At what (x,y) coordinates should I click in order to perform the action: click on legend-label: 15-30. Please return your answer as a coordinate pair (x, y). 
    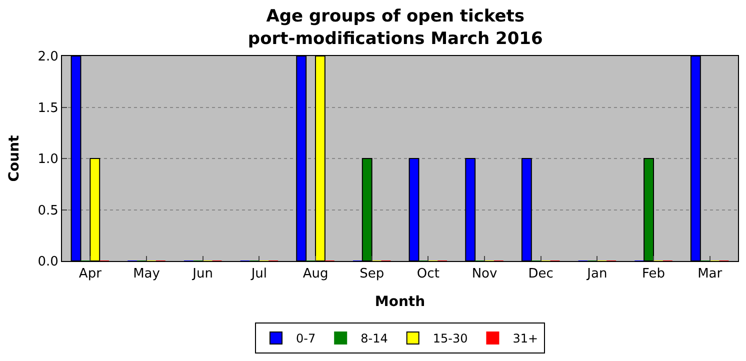
    Looking at the image, I should click on (450, 339).